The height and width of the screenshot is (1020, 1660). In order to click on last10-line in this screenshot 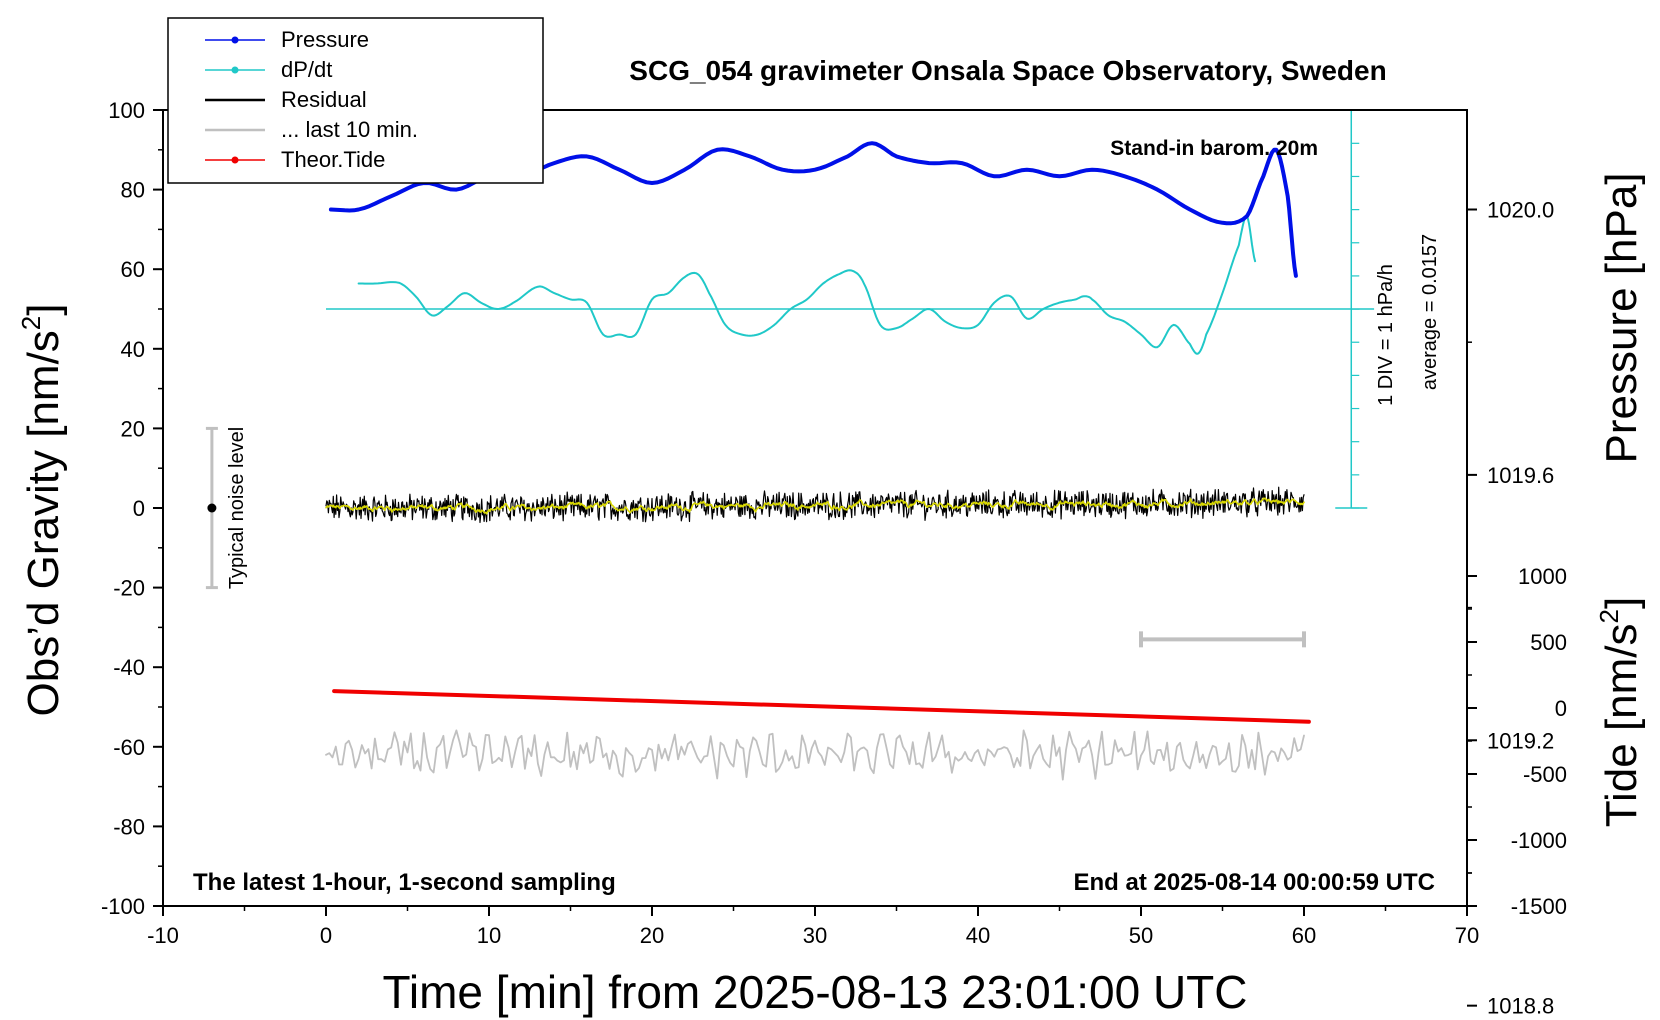, I will do `click(815, 755)`.